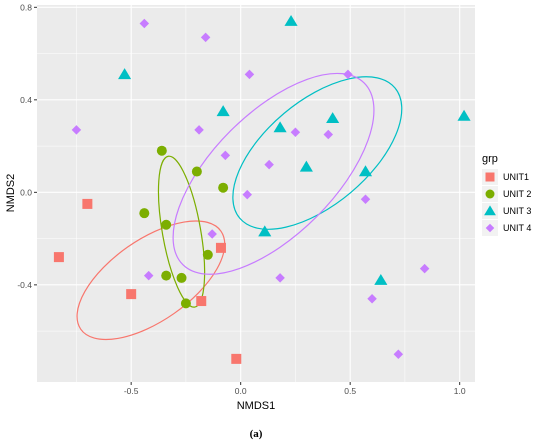  Describe the element at coordinates (295, 389) in the screenshot. I see `x-axis-ticks: -0.5 0.0 0.5 1.0` at that location.